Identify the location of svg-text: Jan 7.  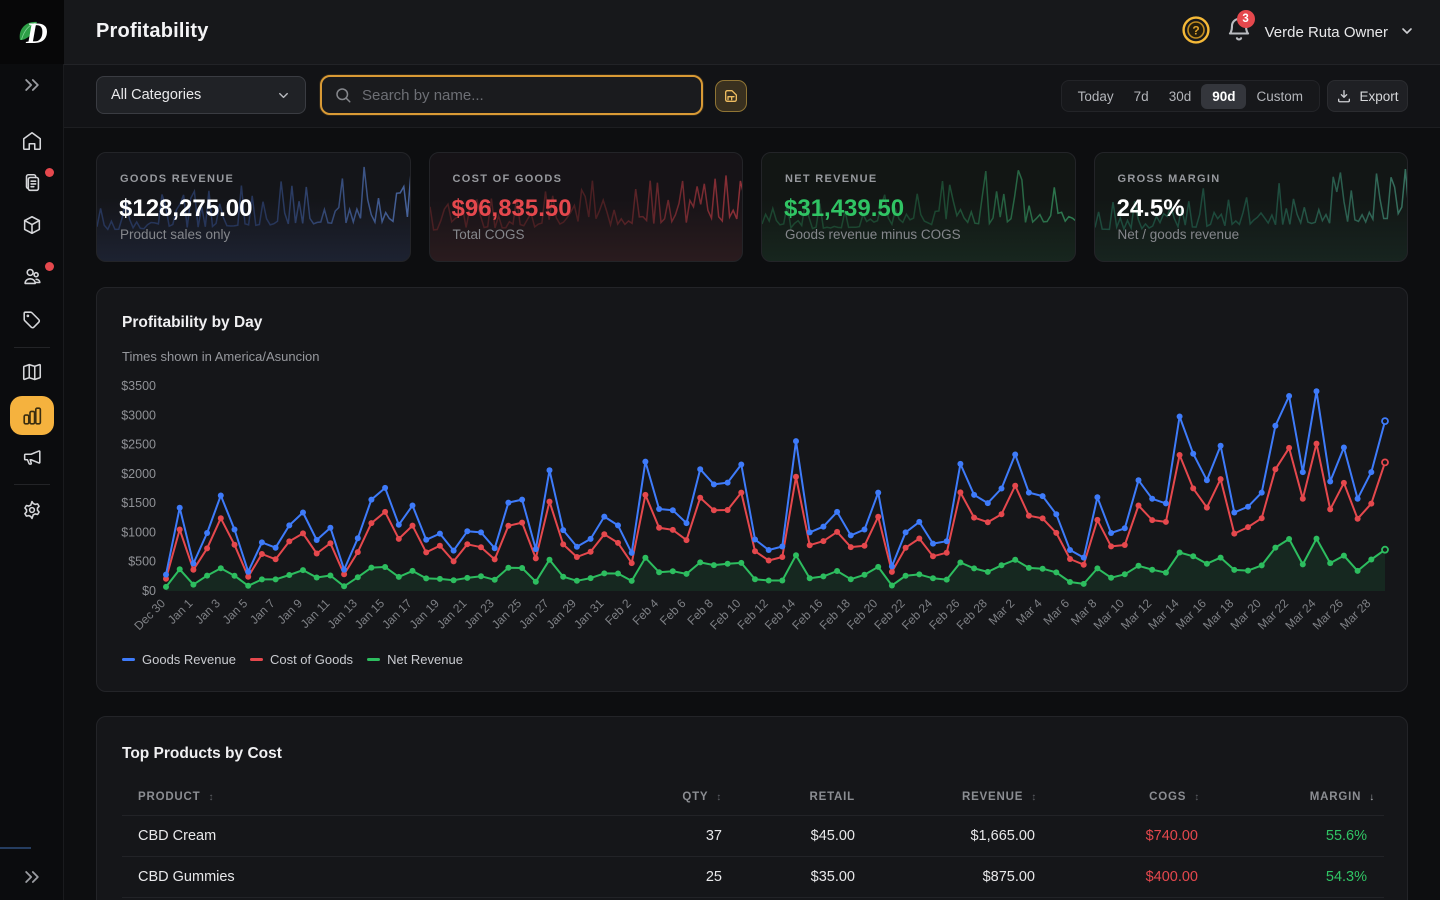
(262, 611).